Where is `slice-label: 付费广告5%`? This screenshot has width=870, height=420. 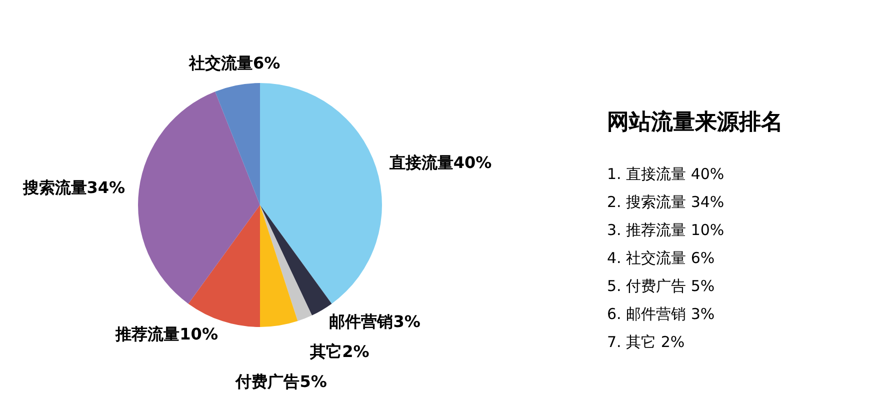
slice-label: 付费广告5% is located at coordinates (280, 382).